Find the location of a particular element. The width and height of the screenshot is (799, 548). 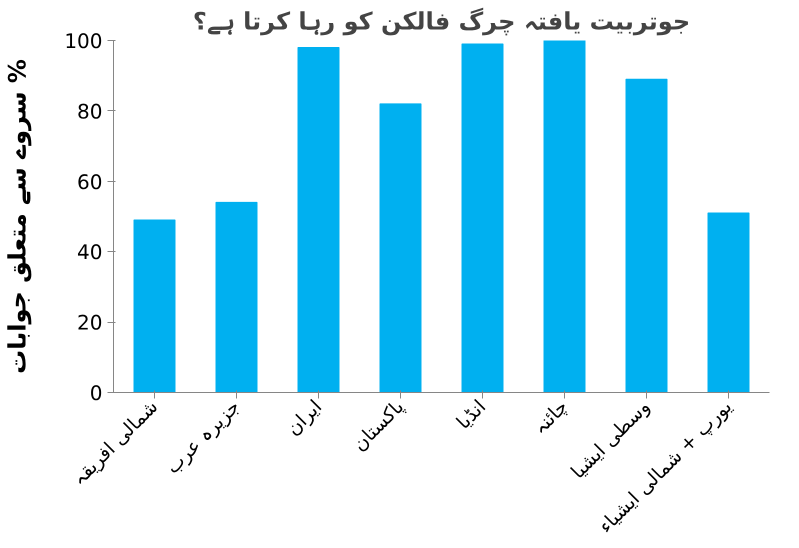

y-axis-title: سروے سے متعلق جوابات % is located at coordinates (17, 216).